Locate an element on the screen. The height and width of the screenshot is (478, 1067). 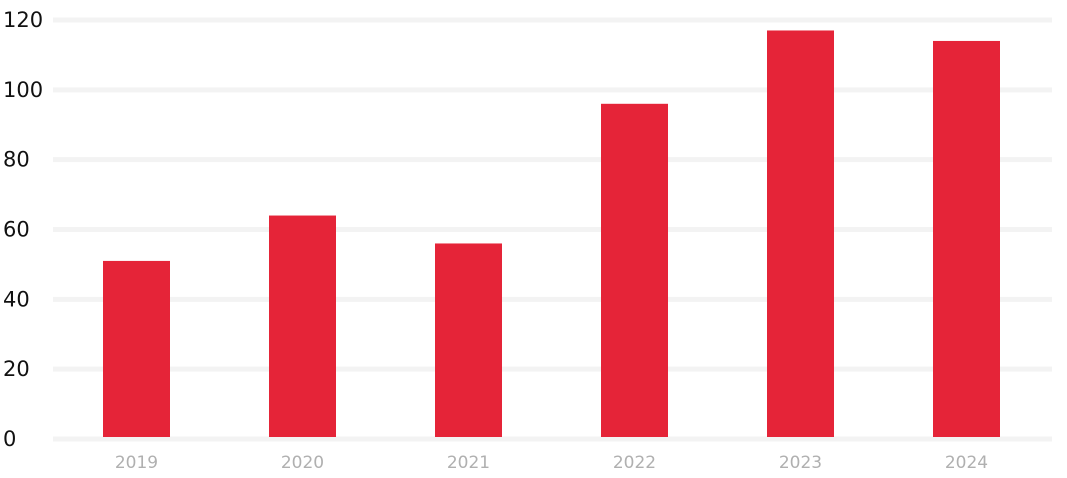
x-tick-label-2023: 2023 is located at coordinates (800, 463).